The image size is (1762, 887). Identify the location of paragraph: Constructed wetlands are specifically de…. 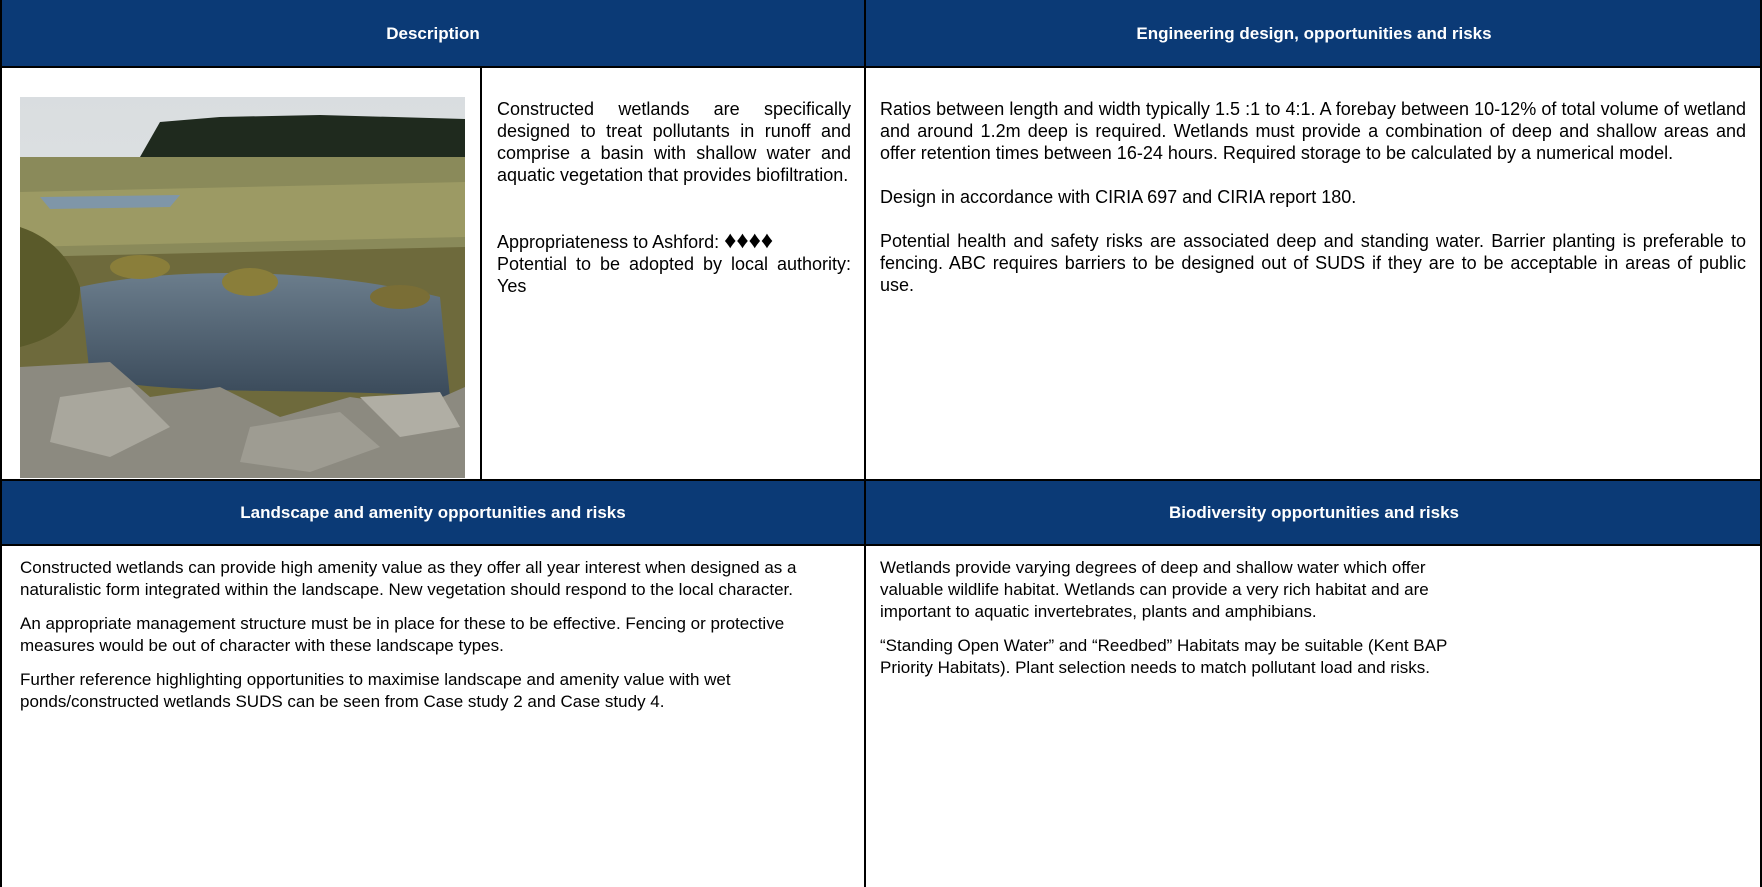
(674, 142).